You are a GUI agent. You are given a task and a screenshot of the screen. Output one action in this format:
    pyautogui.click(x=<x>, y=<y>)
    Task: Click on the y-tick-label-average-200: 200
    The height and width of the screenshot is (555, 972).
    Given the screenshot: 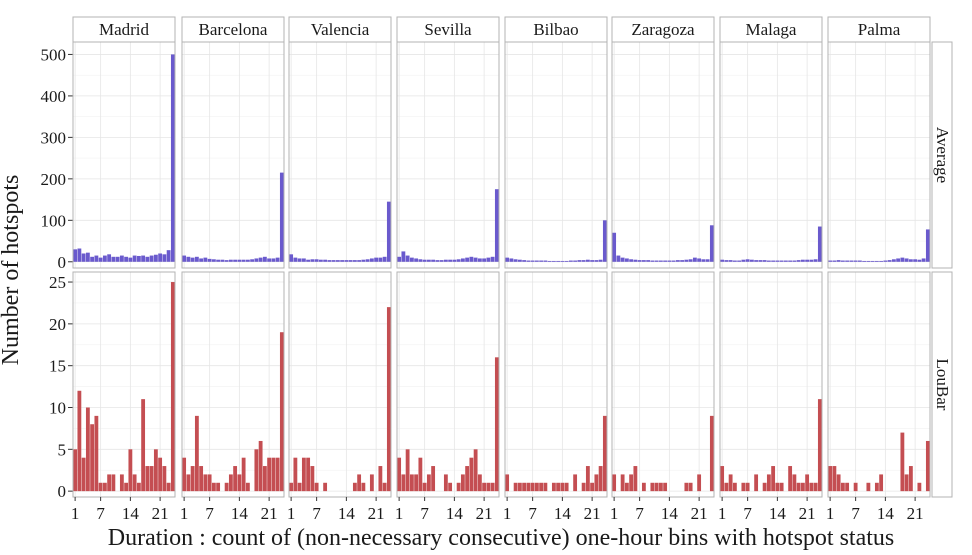 What is the action you would take?
    pyautogui.click(x=54, y=179)
    